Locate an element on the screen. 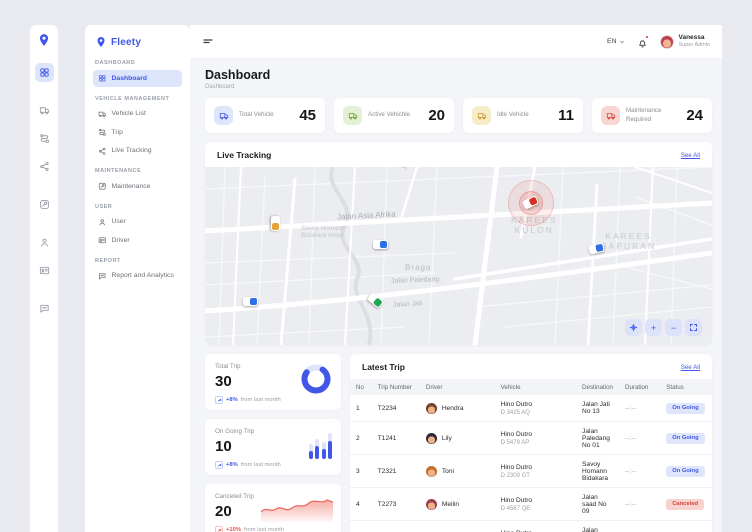  rail-driver-icon is located at coordinates (44, 270).